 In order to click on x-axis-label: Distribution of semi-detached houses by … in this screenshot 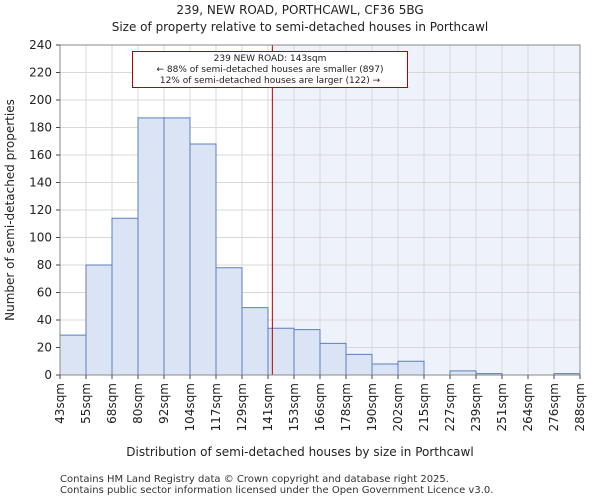, I will do `click(300, 452)`.